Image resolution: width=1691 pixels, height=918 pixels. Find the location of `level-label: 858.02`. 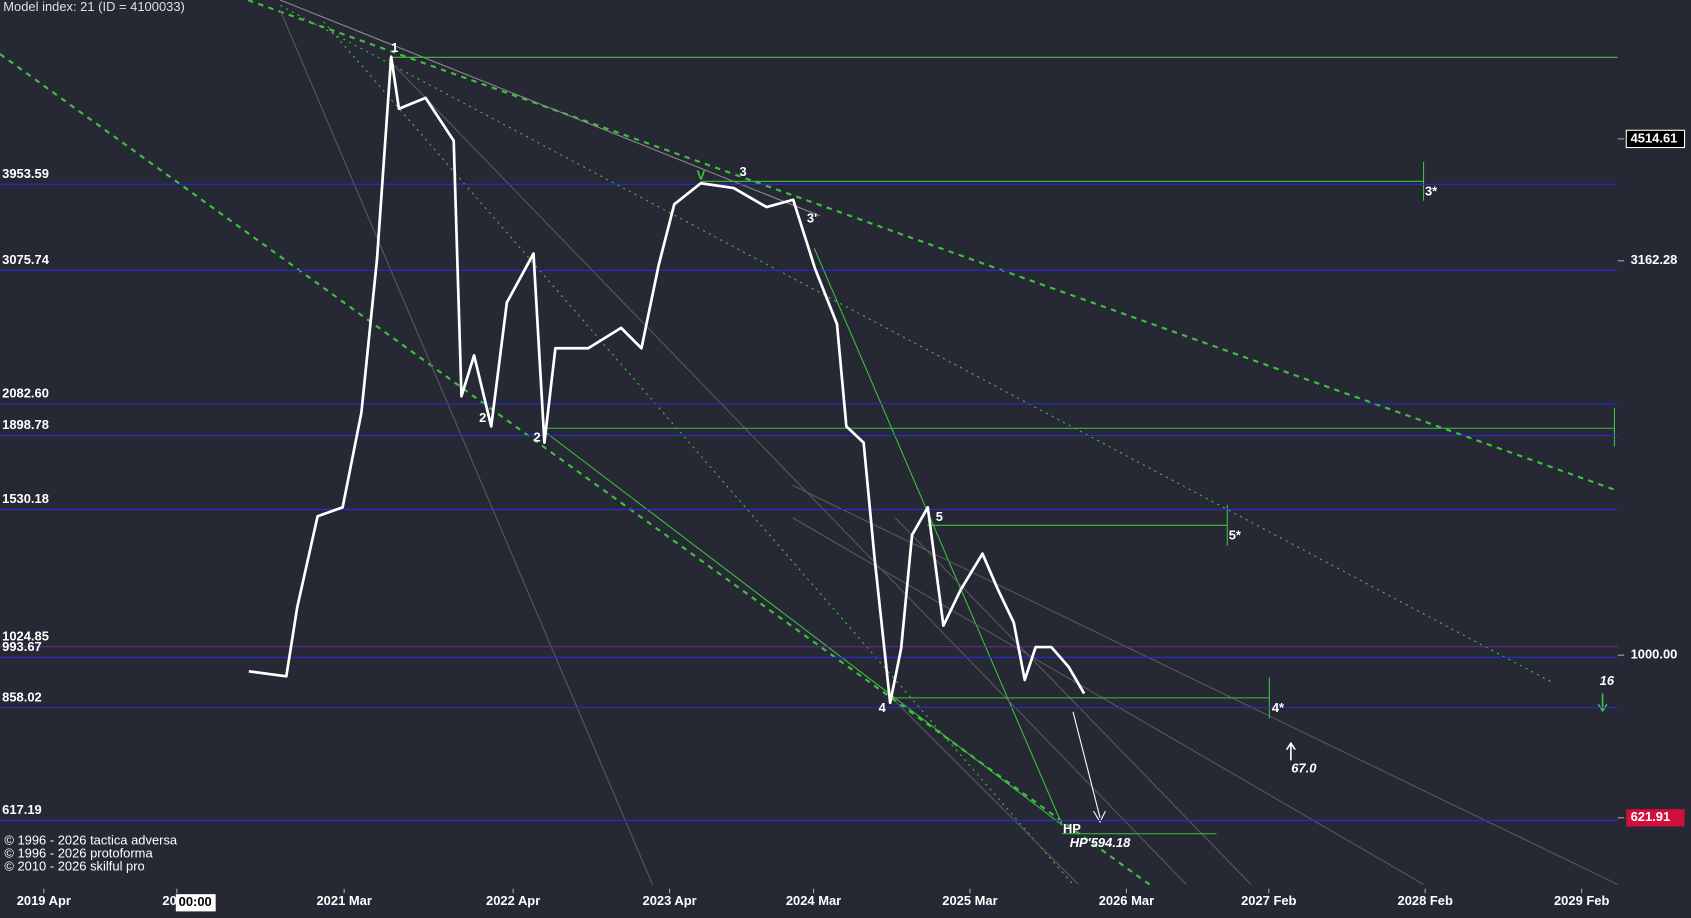

level-label: 858.02 is located at coordinates (22, 696).